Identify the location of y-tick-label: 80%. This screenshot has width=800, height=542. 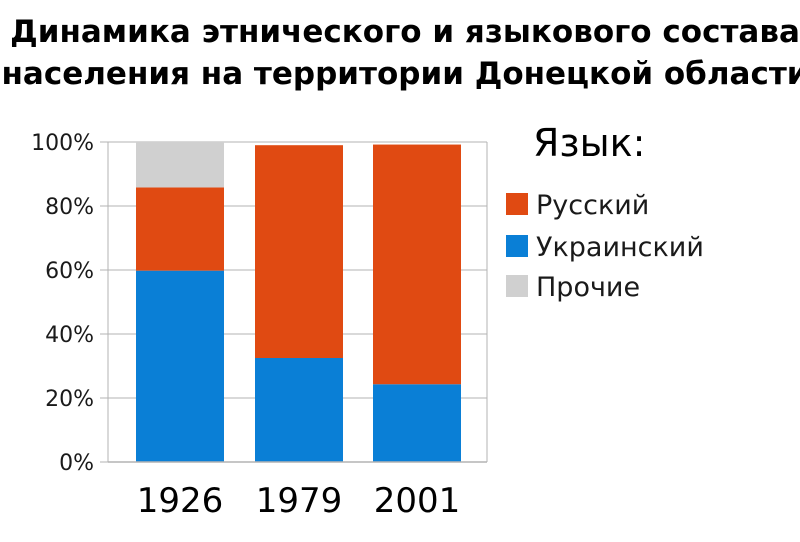
(69, 207).